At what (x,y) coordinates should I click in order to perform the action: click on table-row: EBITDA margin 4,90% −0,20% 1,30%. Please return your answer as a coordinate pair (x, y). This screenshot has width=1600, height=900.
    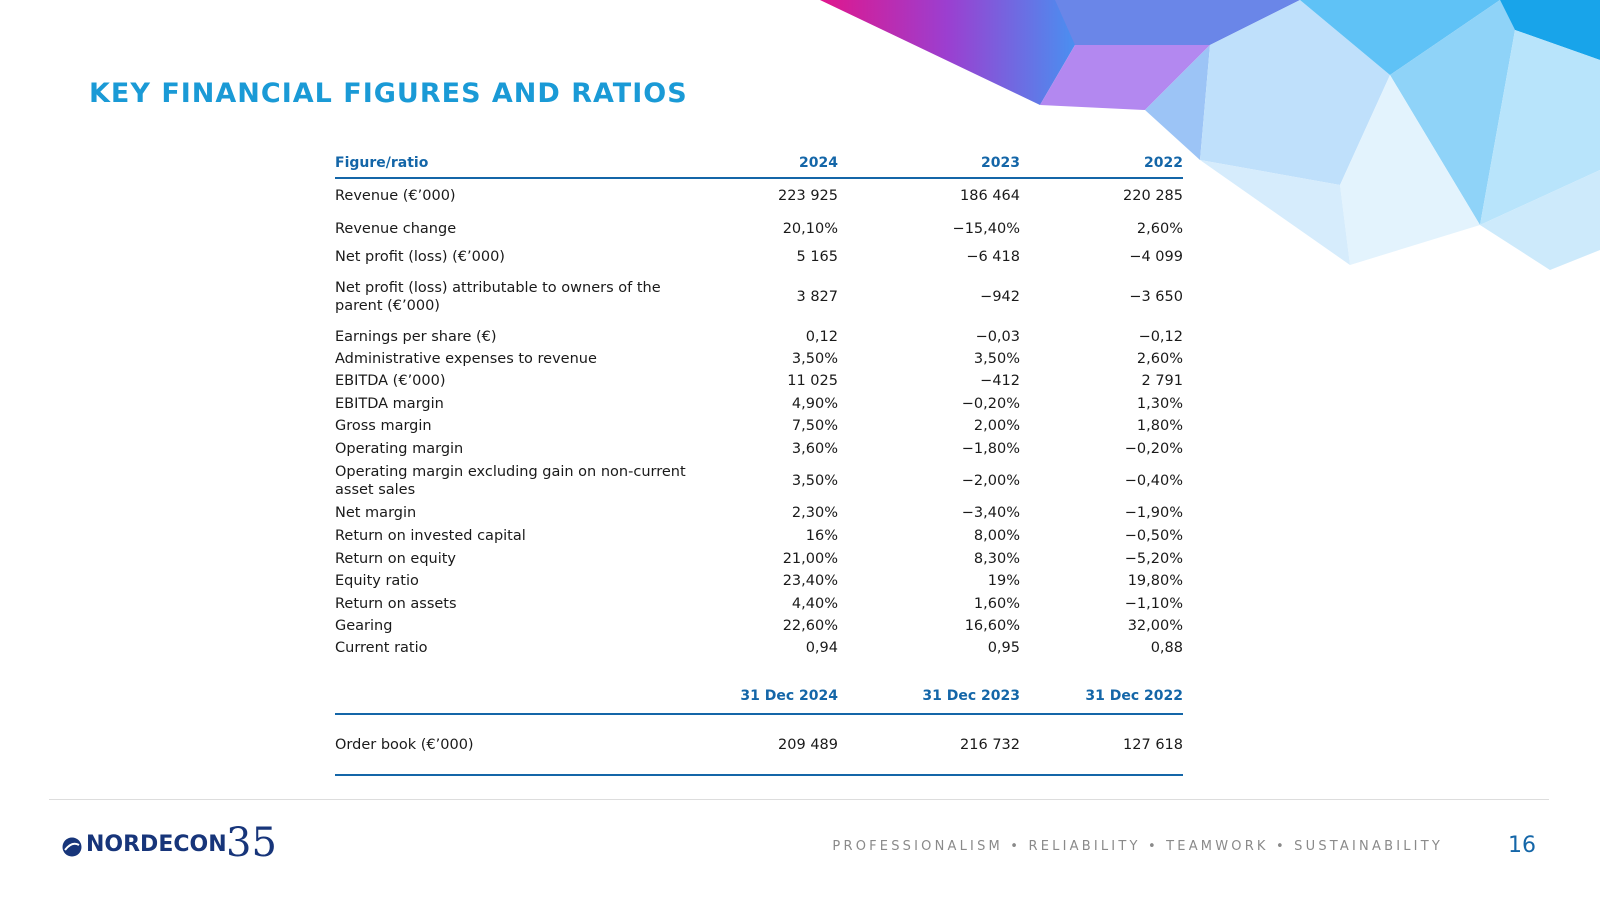
    Looking at the image, I should click on (759, 404).